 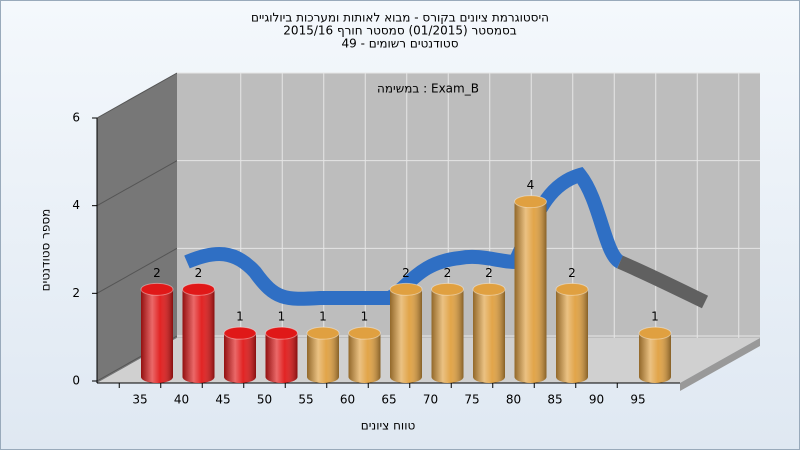 I want to click on data-label: 4, so click(x=531, y=185).